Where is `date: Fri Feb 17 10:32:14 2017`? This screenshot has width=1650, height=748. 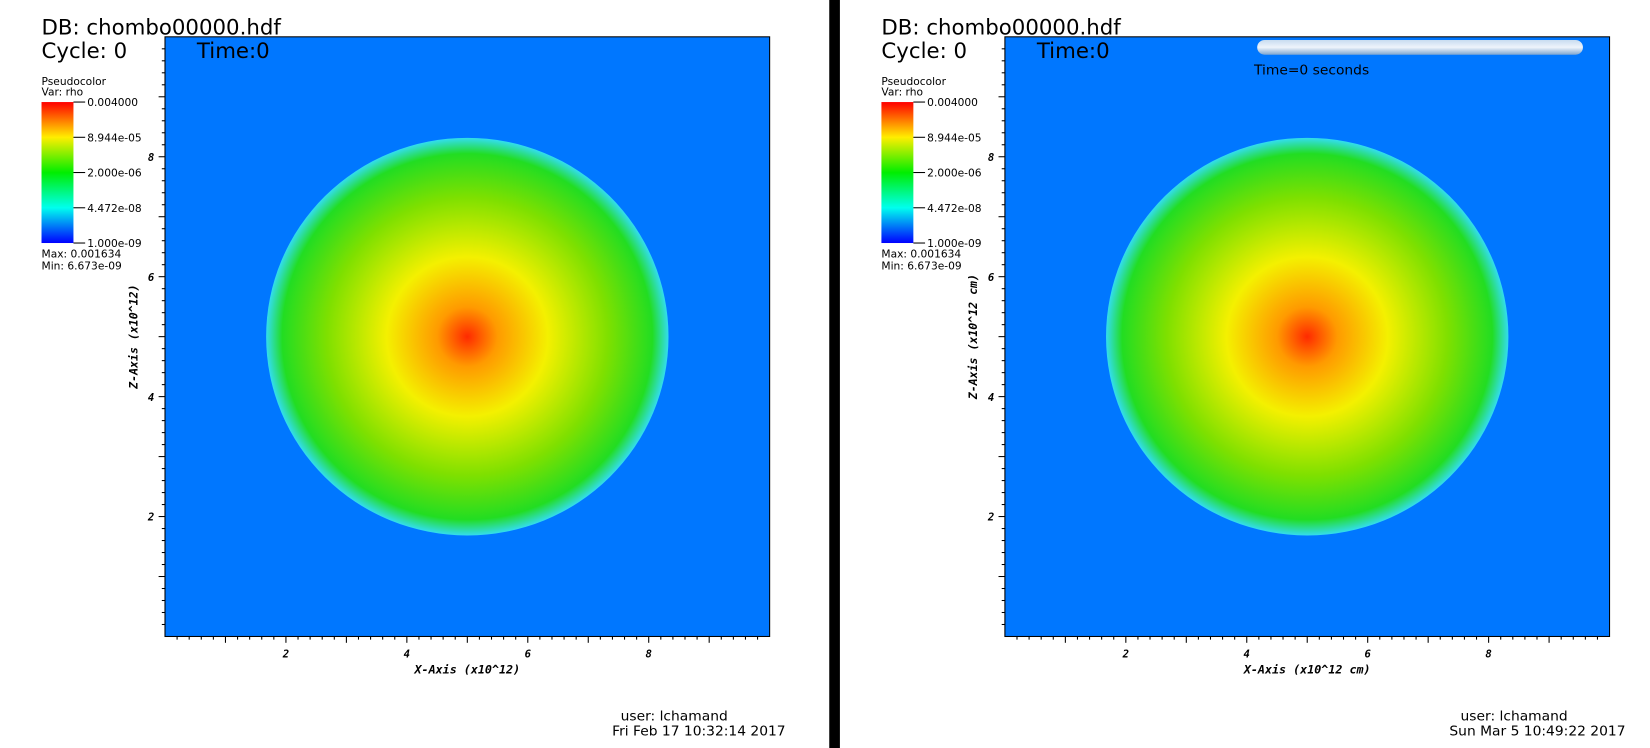
date: Fri Feb 17 10:32:14 2017 is located at coordinates (698, 731).